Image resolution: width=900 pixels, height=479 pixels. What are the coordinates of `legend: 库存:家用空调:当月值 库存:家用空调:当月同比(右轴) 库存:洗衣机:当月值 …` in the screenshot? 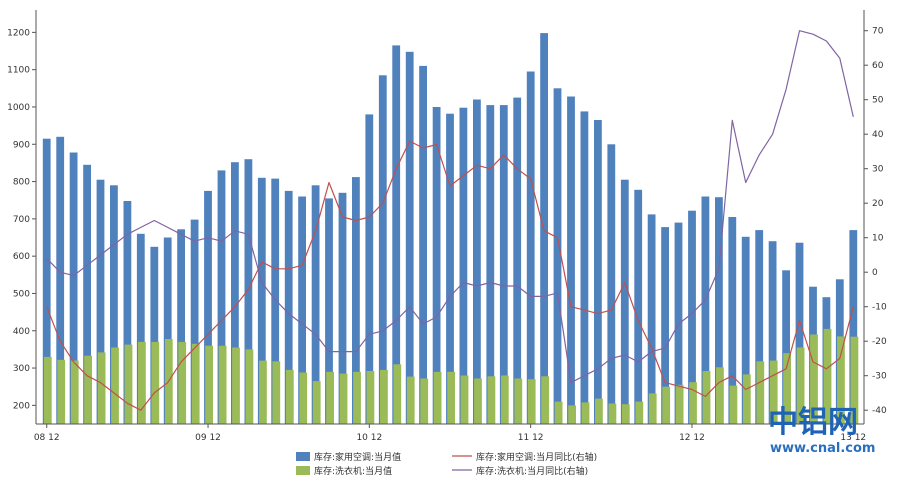 It's located at (446, 464).